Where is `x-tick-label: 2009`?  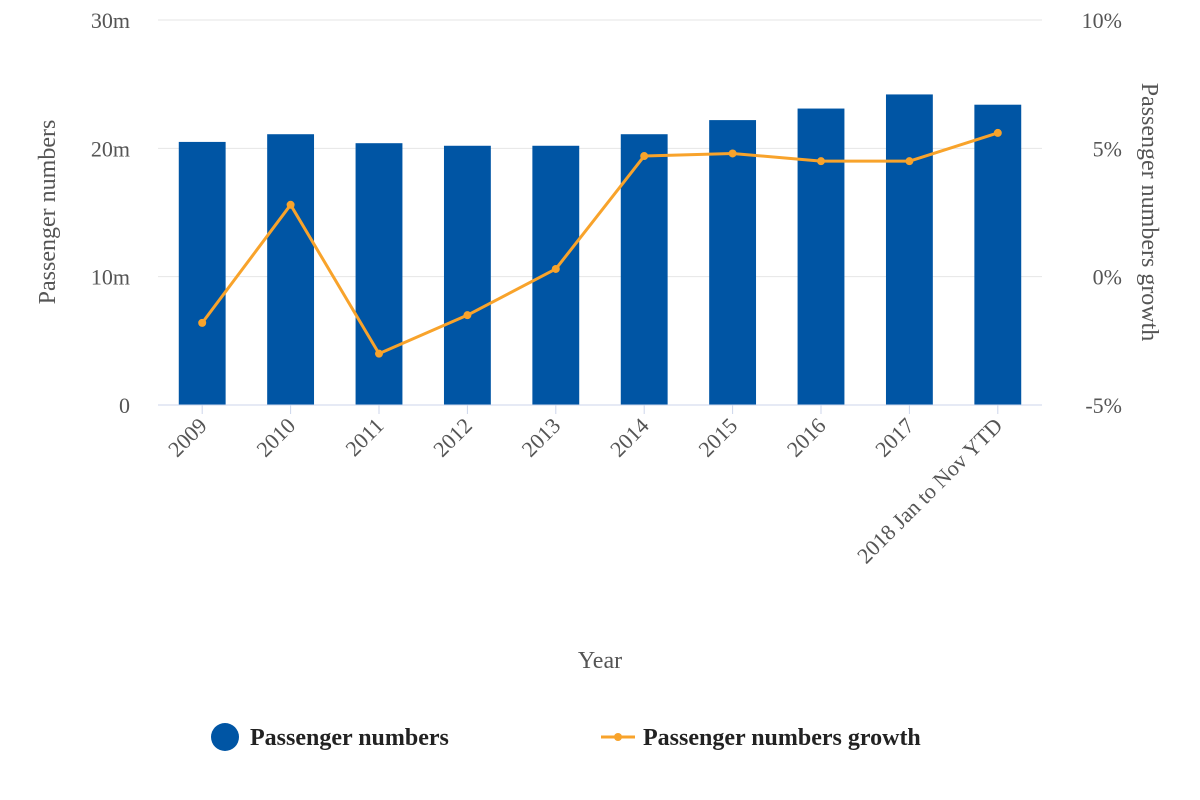 x-tick-label: 2009 is located at coordinates (187, 437).